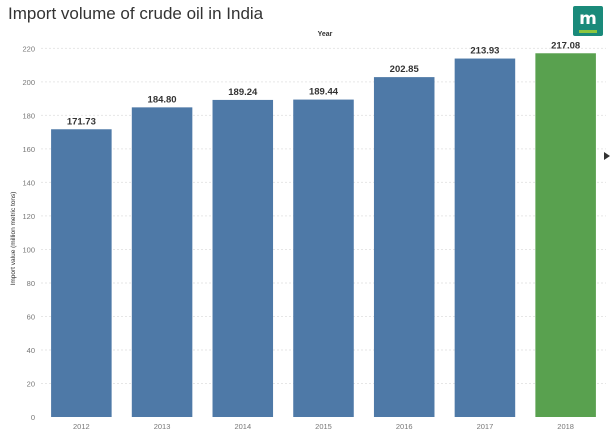  I want to click on x-tick-label: 2016, so click(404, 426).